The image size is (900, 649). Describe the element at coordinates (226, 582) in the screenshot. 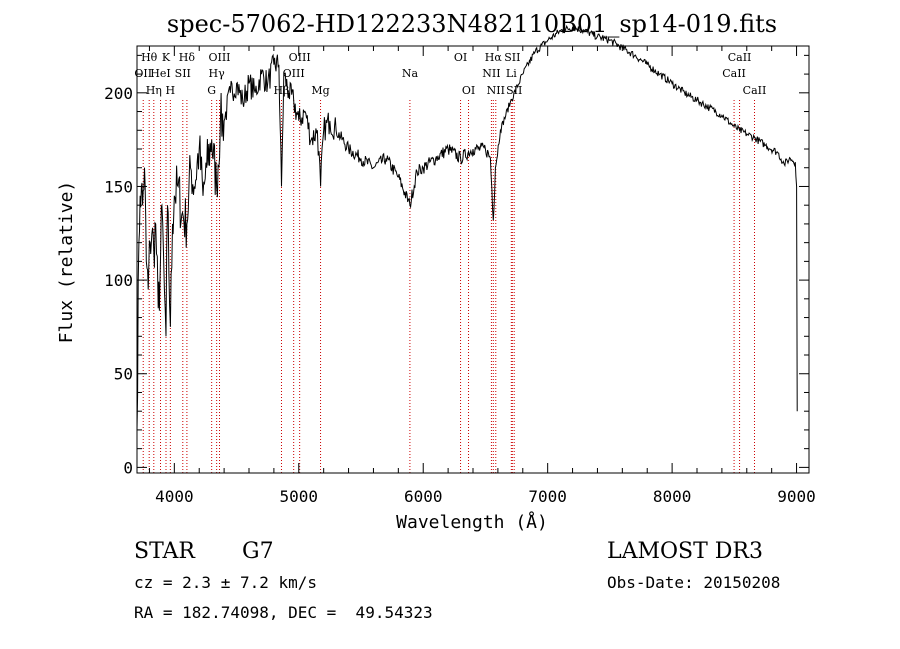

I see `redshift-text: cz = 2.3 ± 7.2 km/s` at that location.